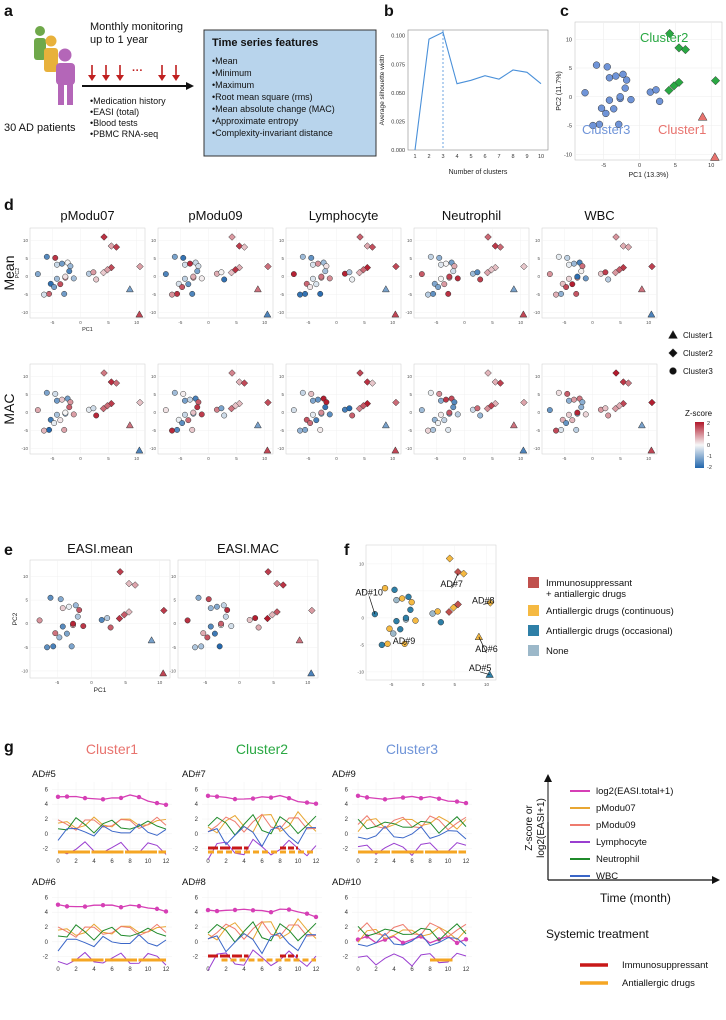 Image resolution: width=726 pixels, height=1020 pixels. Describe the element at coordinates (137, 322) in the screenshot. I see `d-0-0-xtick: 10` at that location.